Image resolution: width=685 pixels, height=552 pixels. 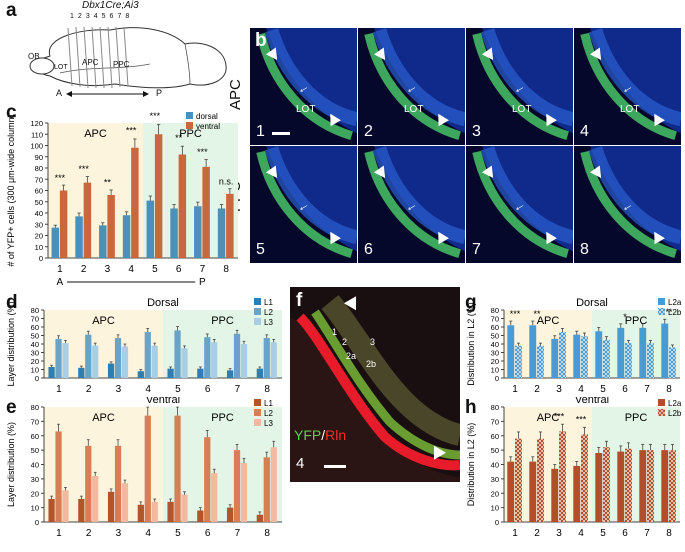 What do you see at coordinates (59, 93) in the screenshot?
I see `axis-a-label: A` at bounding box center [59, 93].